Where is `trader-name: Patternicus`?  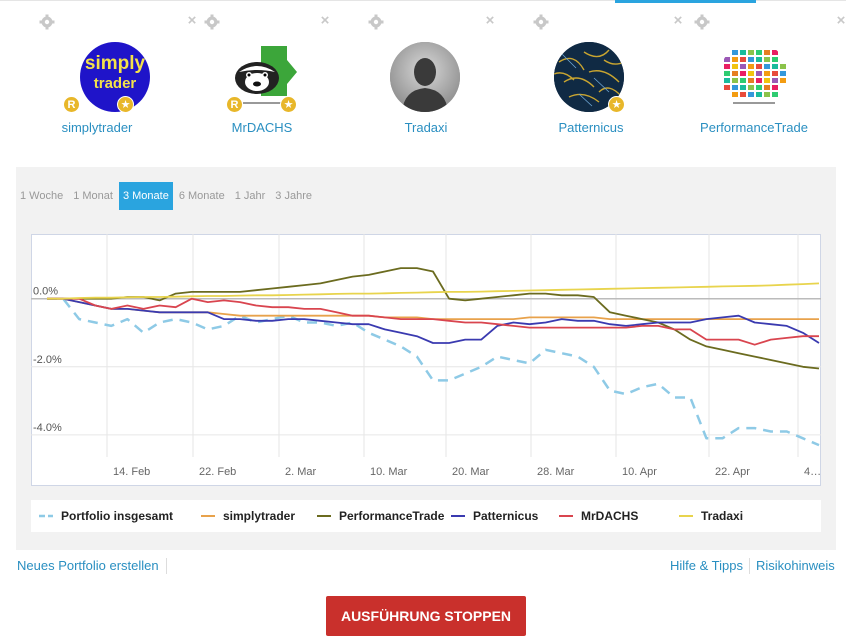
trader-name: Patternicus is located at coordinates (591, 127).